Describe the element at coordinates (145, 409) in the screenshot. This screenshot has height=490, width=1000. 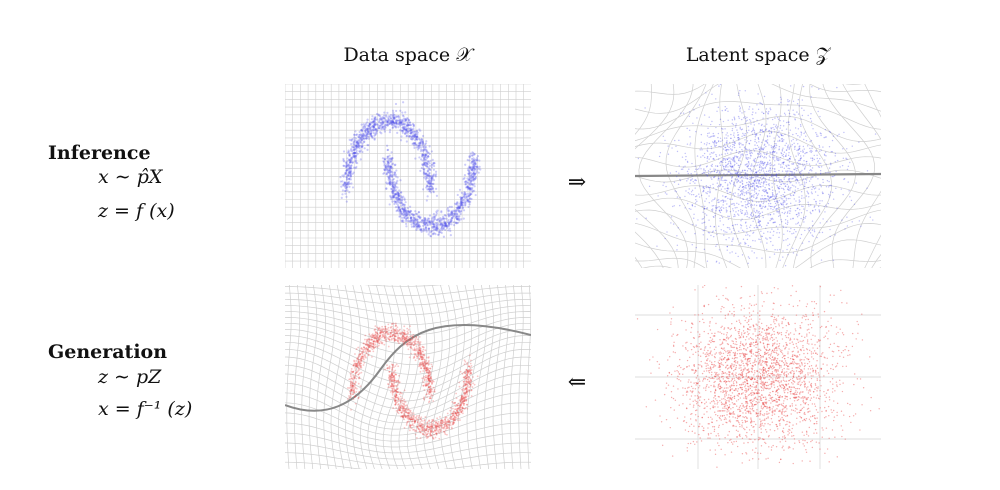
I see `generation-formula-map: x = f⁻¹ (z)` at that location.